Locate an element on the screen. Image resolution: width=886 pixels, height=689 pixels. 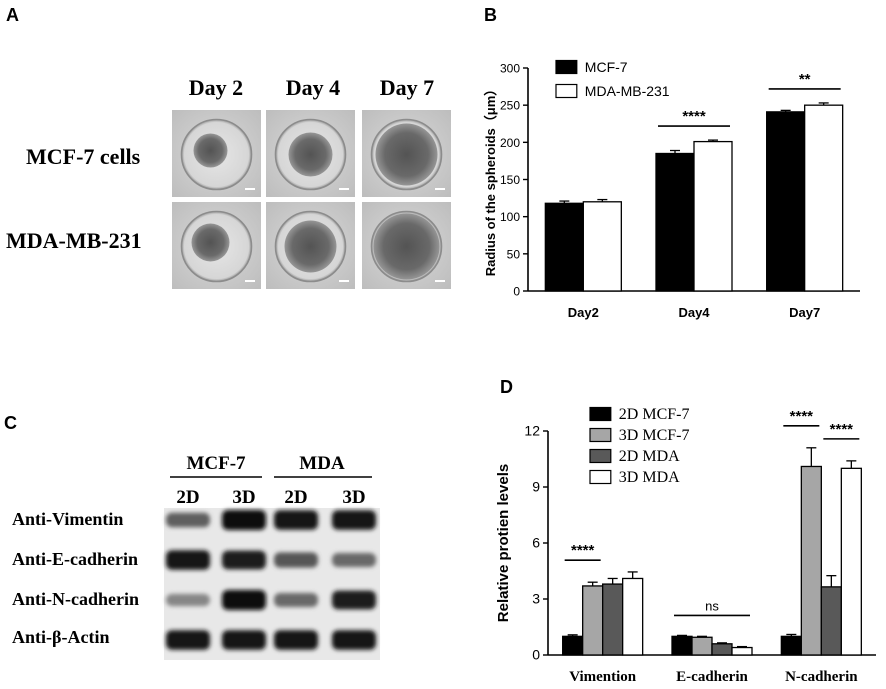
legend-label: MCF-7 is located at coordinates (606, 67).